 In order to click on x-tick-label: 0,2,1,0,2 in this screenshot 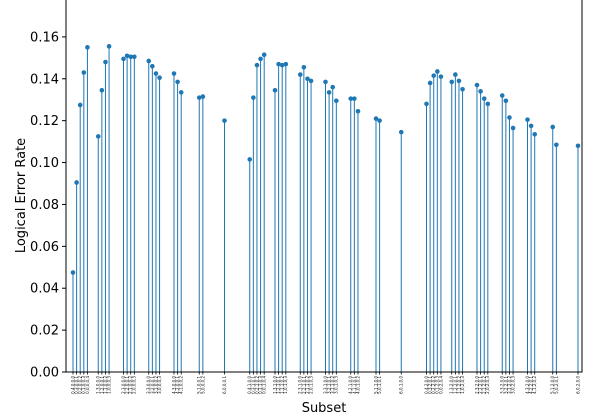, I will do `click(256, 385)`.